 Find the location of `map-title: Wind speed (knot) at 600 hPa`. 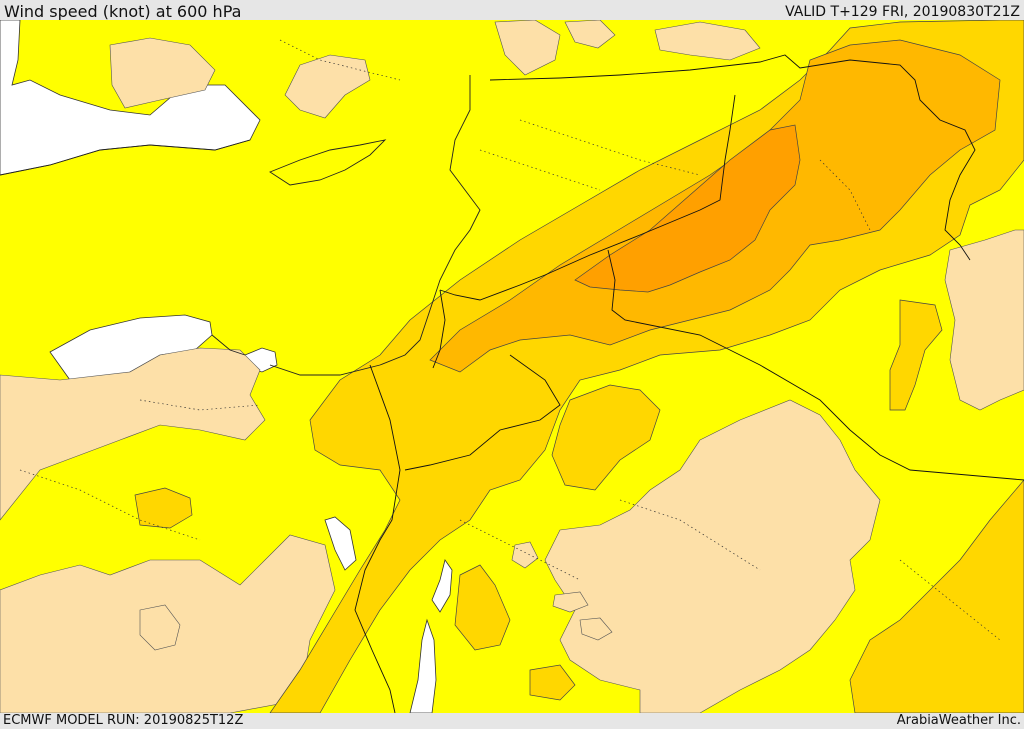

map-title: Wind speed (knot) at 600 hPa is located at coordinates (123, 11).